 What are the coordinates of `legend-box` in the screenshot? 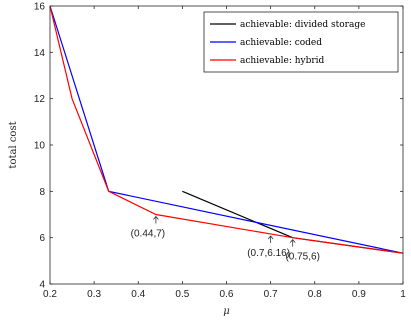 It's located at (301, 42).